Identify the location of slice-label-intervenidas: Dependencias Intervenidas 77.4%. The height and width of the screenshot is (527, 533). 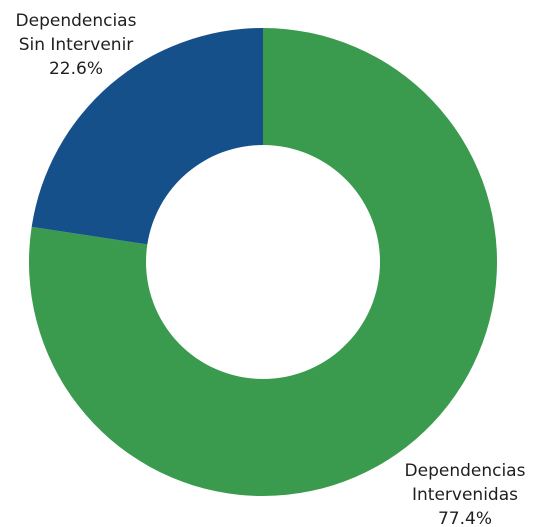
(465, 494).